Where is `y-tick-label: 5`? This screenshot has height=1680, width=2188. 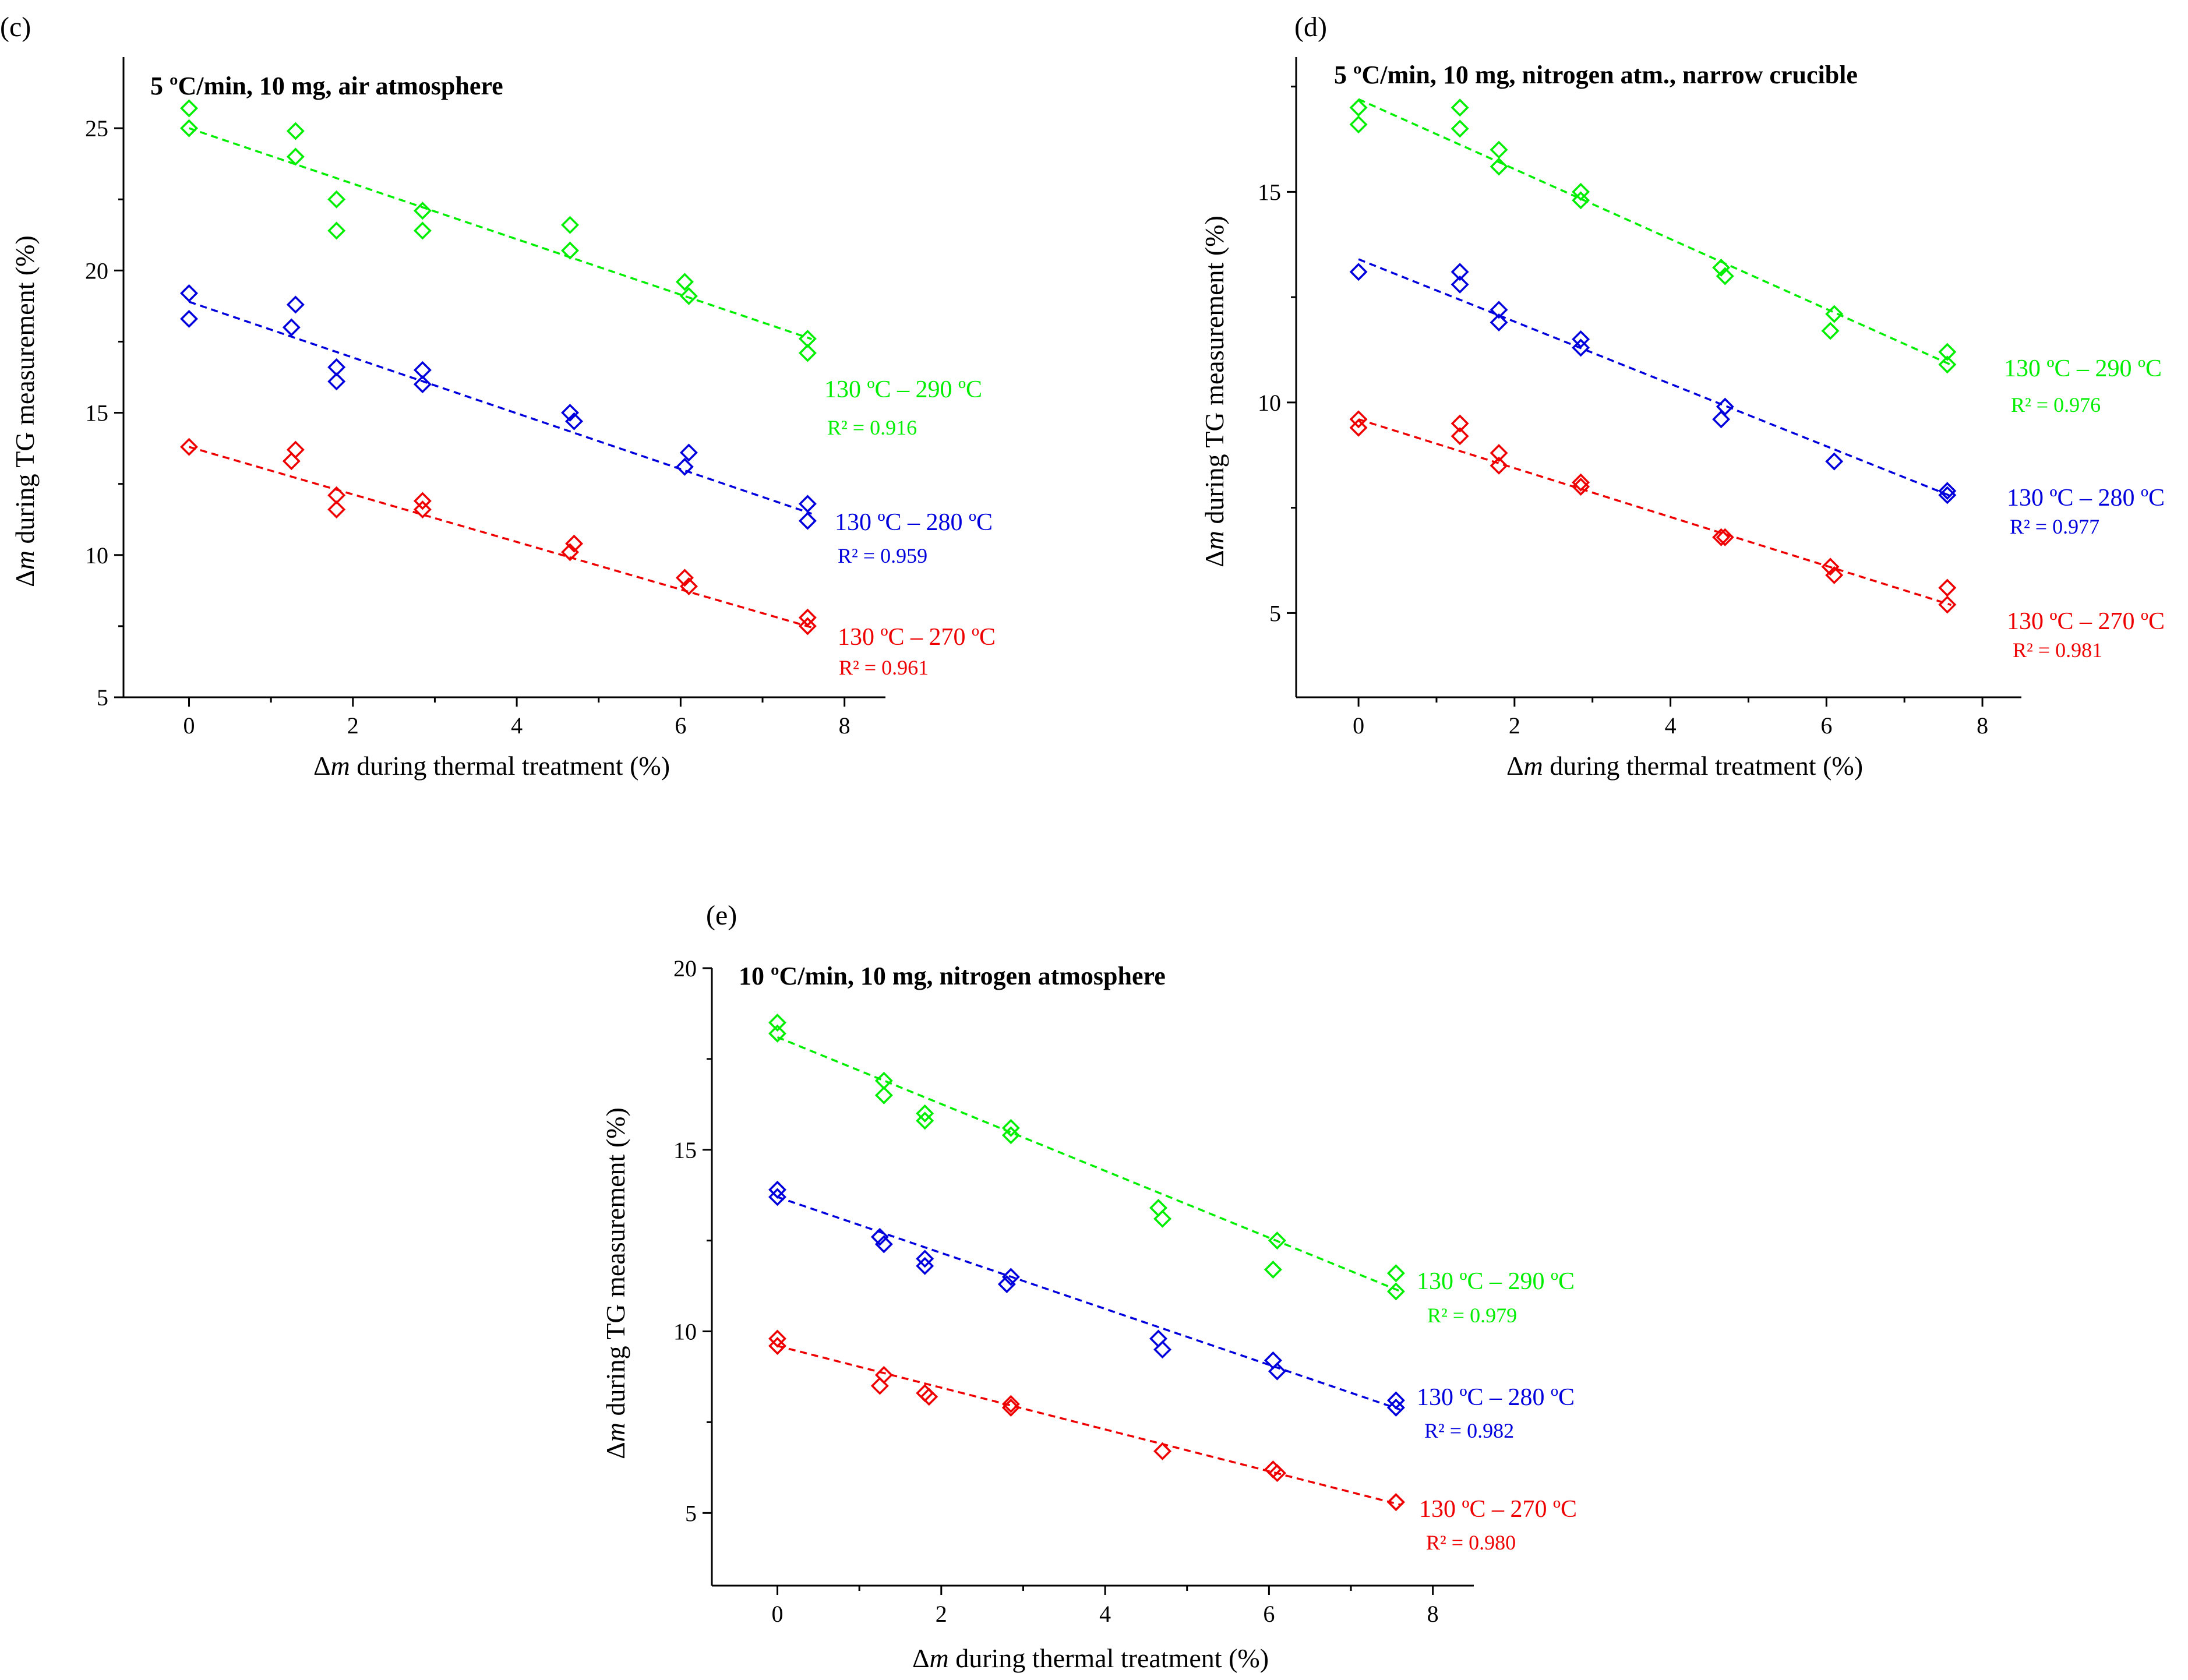 y-tick-label: 5 is located at coordinates (1275, 613).